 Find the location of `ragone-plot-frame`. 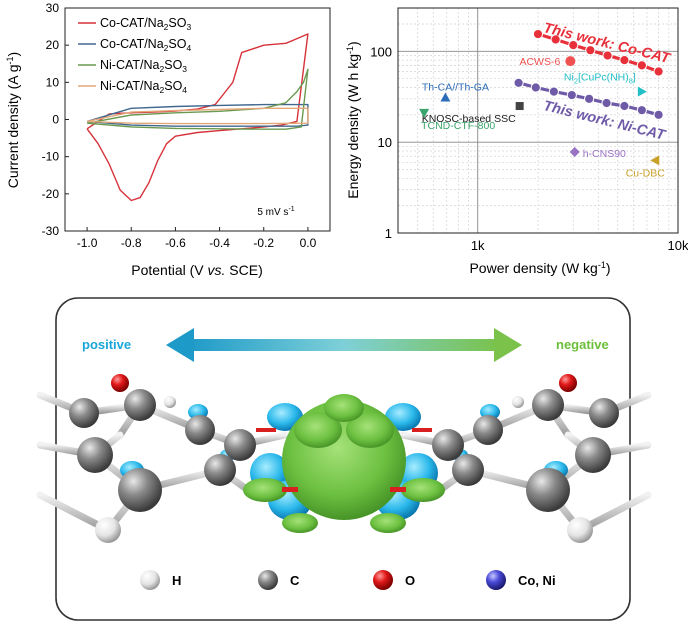

ragone-plot-frame is located at coordinates (538, 120).